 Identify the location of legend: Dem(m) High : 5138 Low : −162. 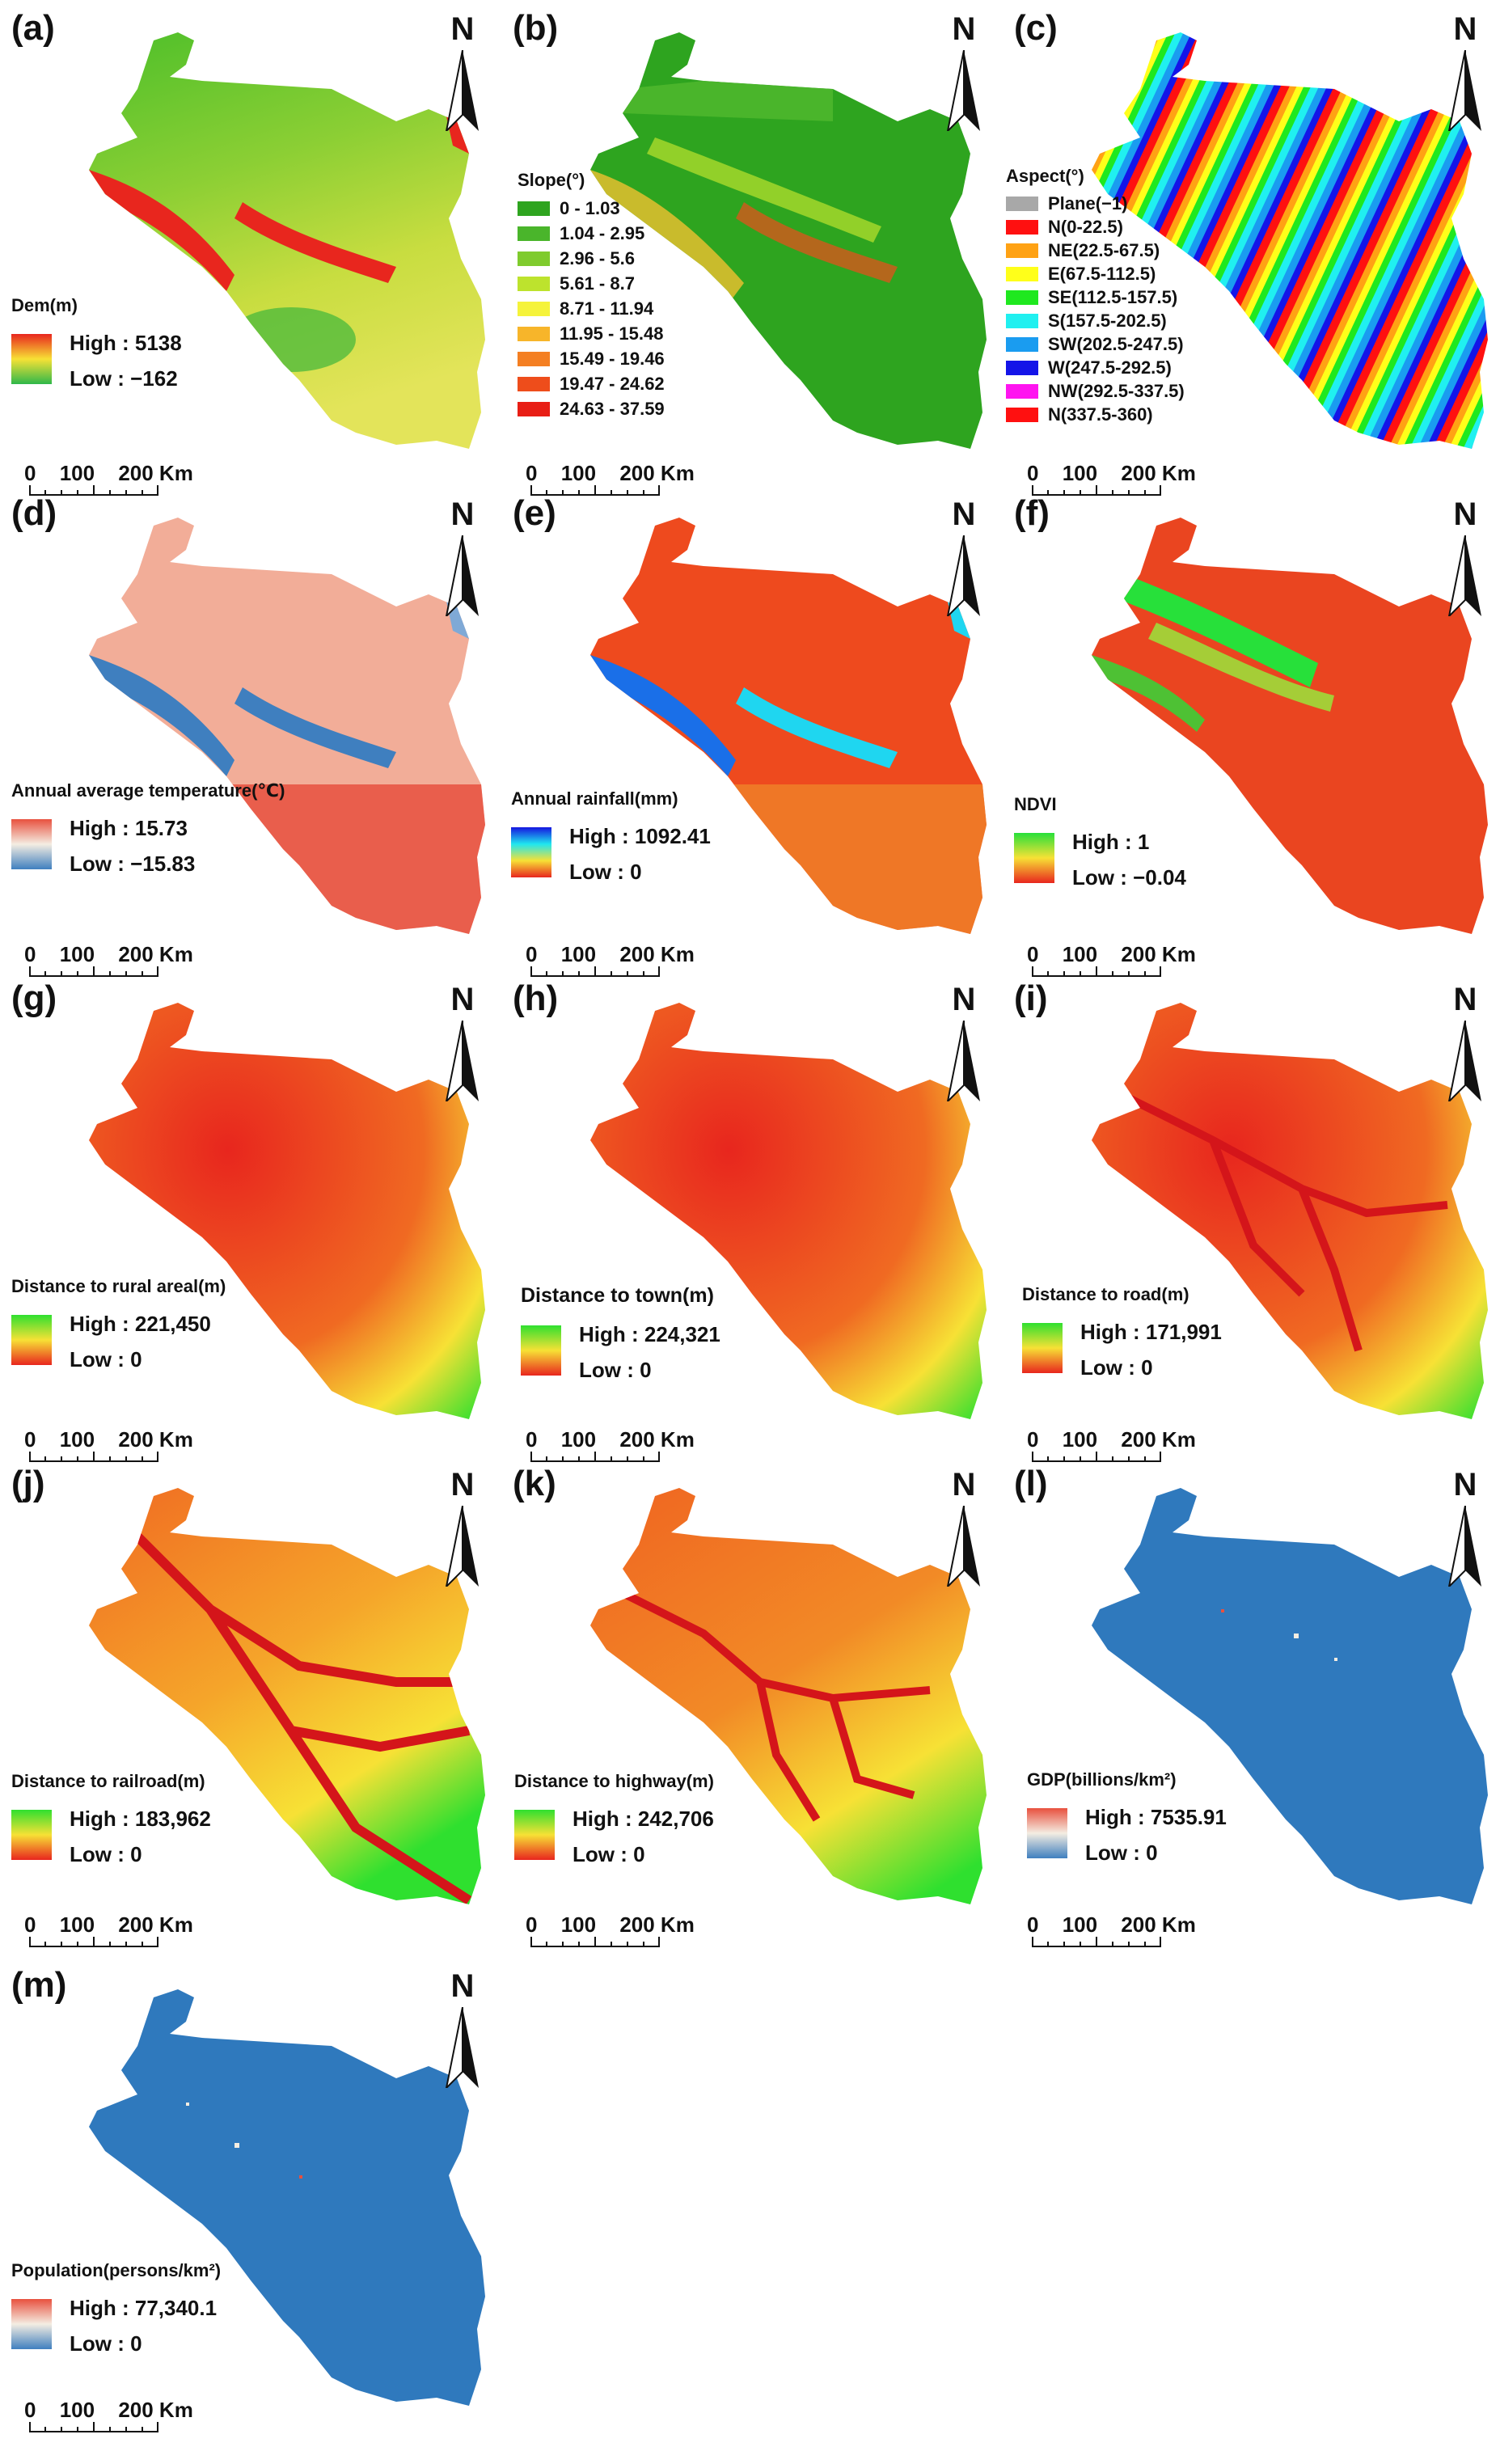
(181, 343).